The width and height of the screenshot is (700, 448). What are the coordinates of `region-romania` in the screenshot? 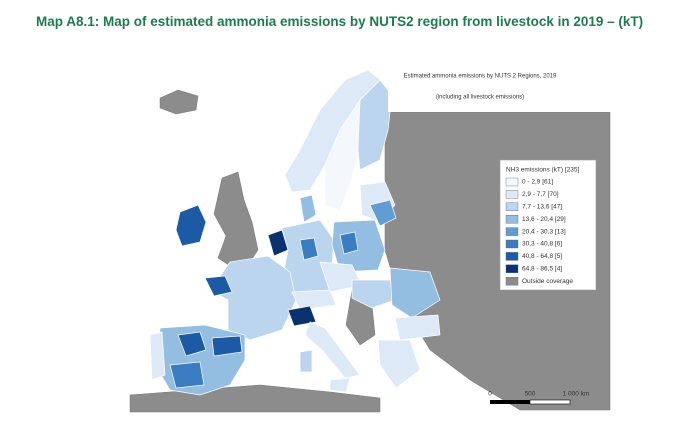 It's located at (415, 293).